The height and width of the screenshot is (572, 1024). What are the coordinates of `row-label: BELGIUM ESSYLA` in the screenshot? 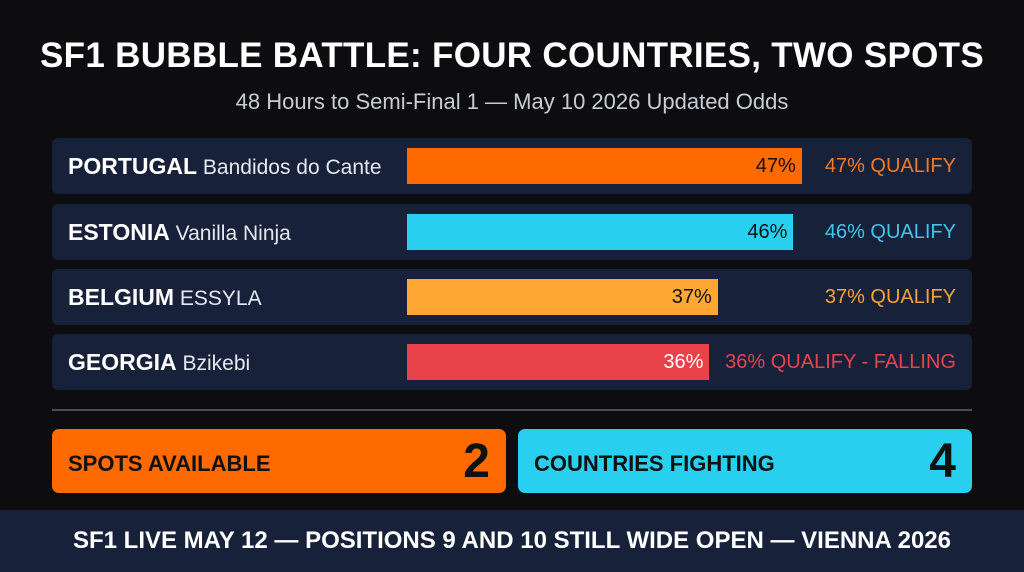 It's located at (165, 297).